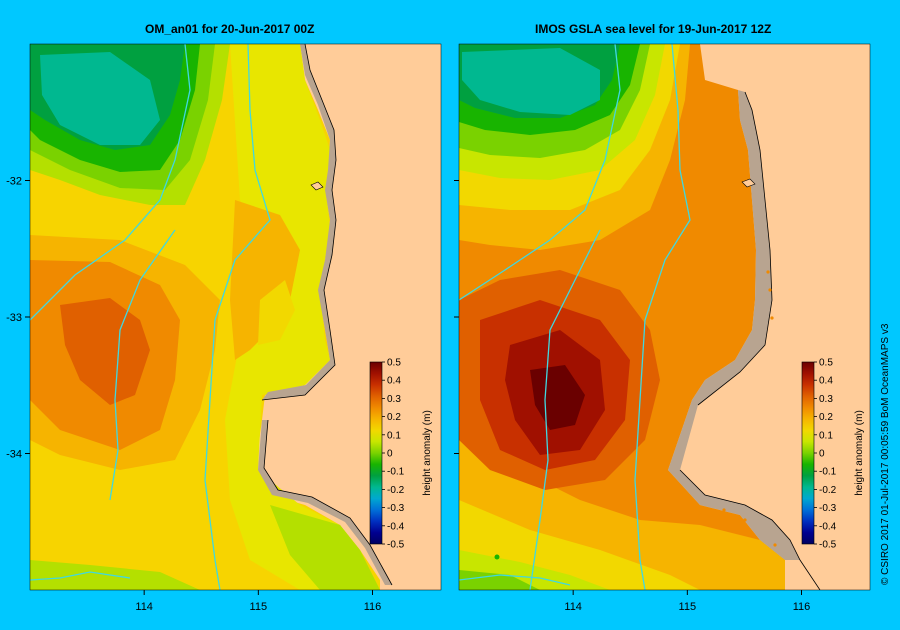 This screenshot has width=900, height=630. I want to click on right-x-tick-label: 115, so click(688, 607).